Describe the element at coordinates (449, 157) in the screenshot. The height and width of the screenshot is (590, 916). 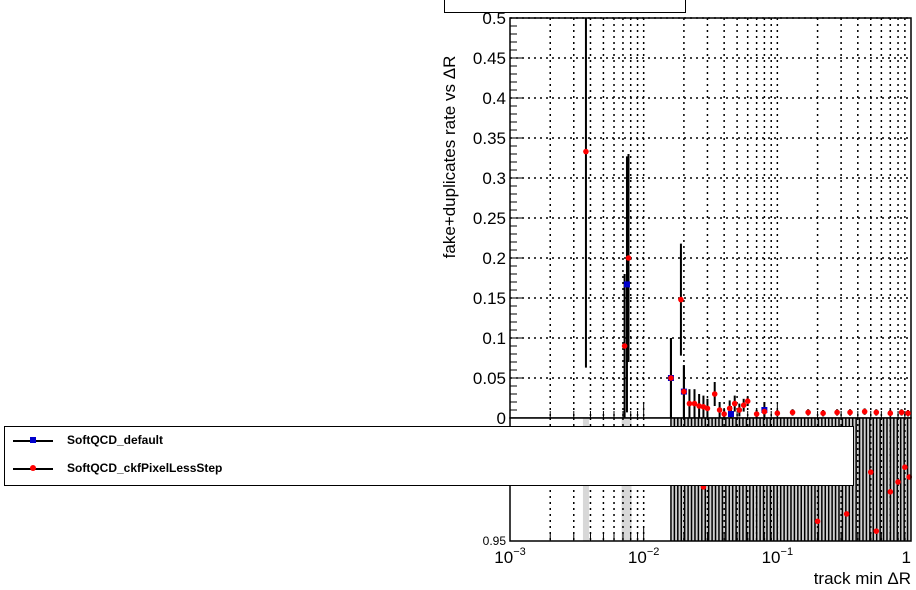
I see `y-axis-label: fake+duplicates rate vs ΔR` at that location.